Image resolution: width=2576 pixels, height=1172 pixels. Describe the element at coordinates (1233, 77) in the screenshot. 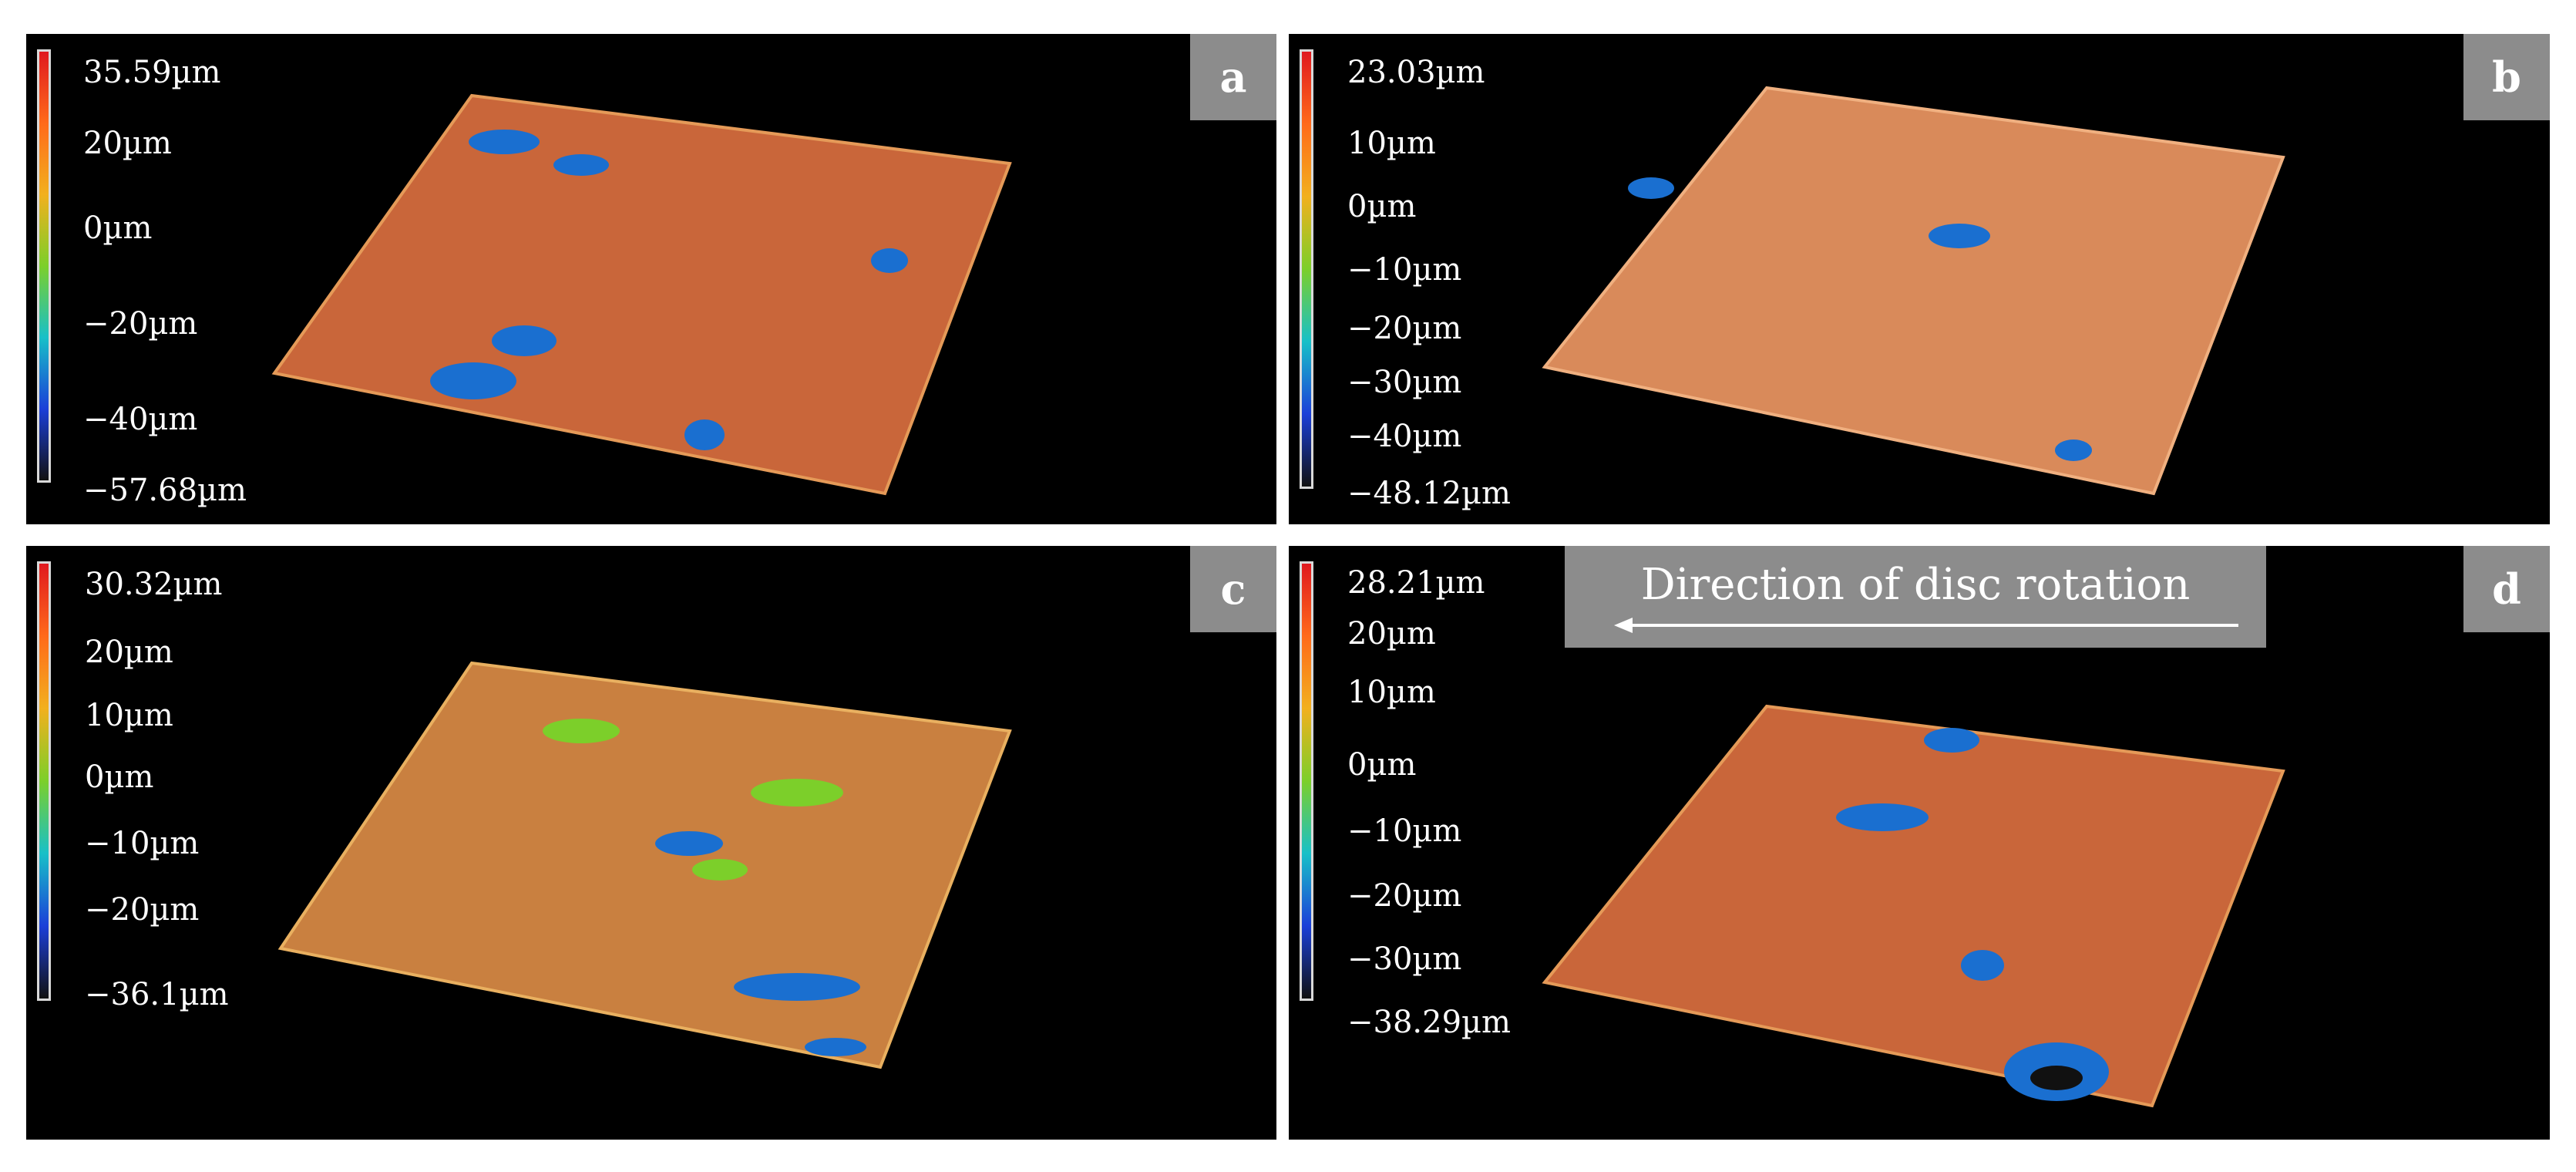

I see `panel-label-a: a` at that location.